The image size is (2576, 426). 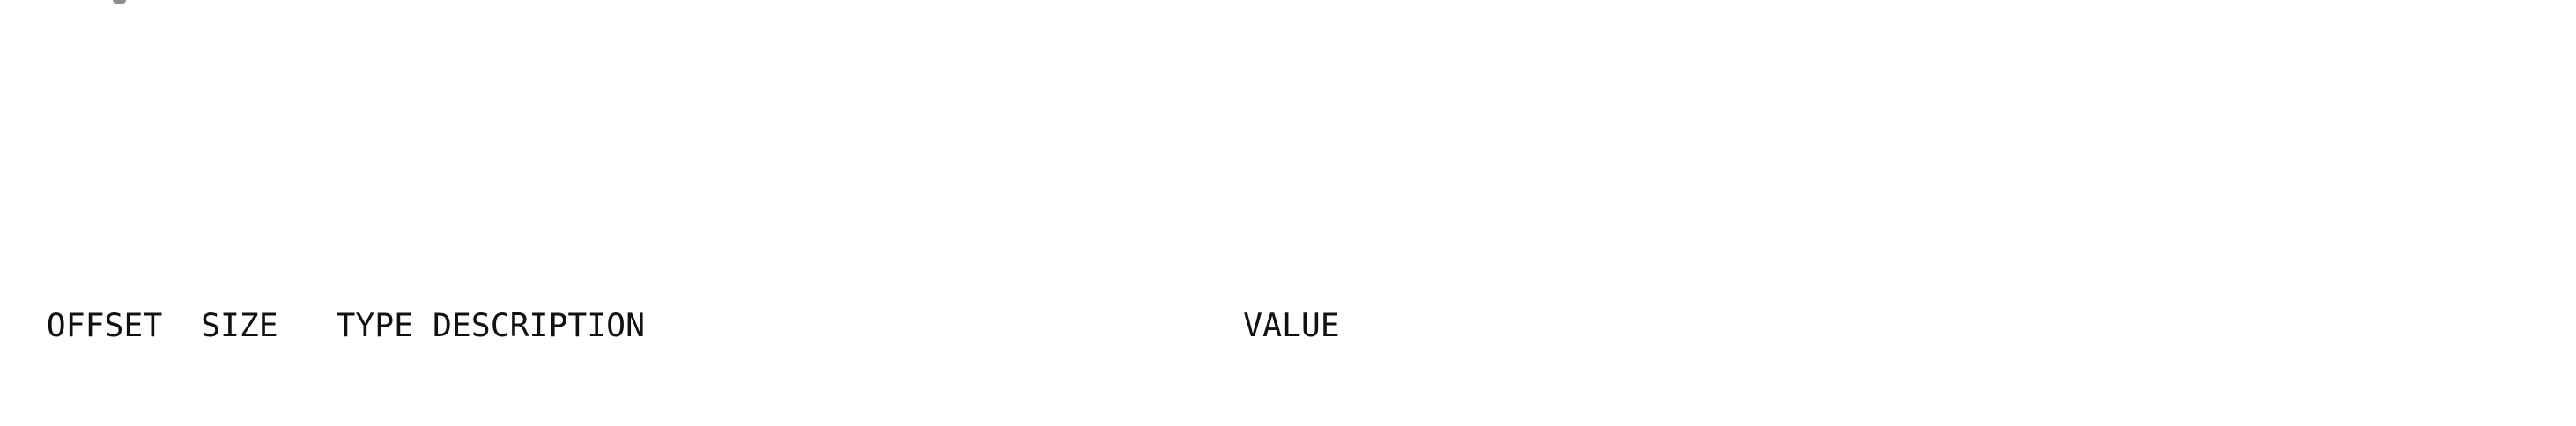 I want to click on value-column-header: VALUE, so click(x=1291, y=325).